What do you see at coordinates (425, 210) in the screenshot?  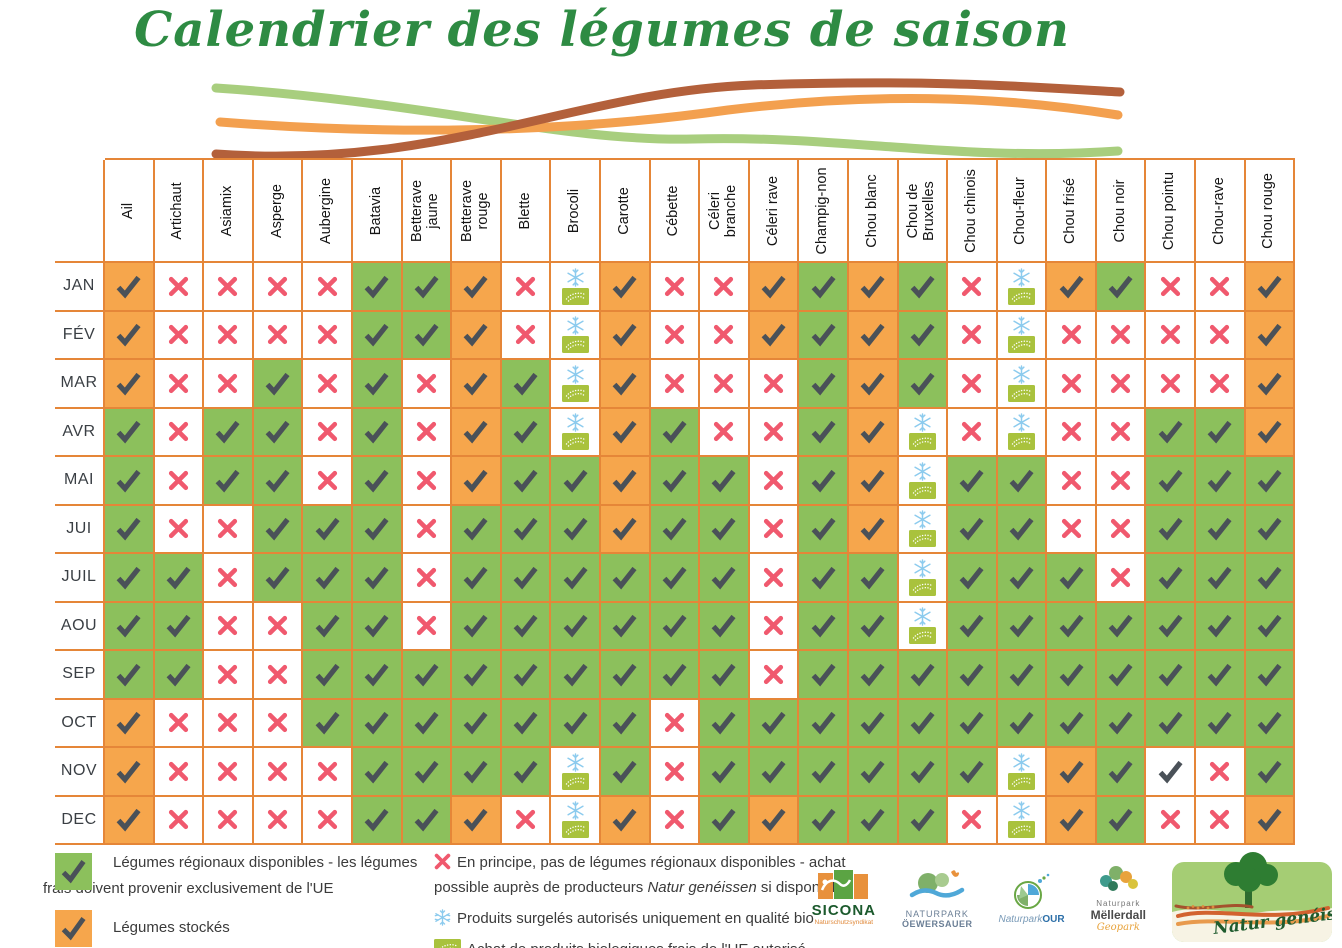 I see `column-header-label: Betterave jaune` at bounding box center [425, 210].